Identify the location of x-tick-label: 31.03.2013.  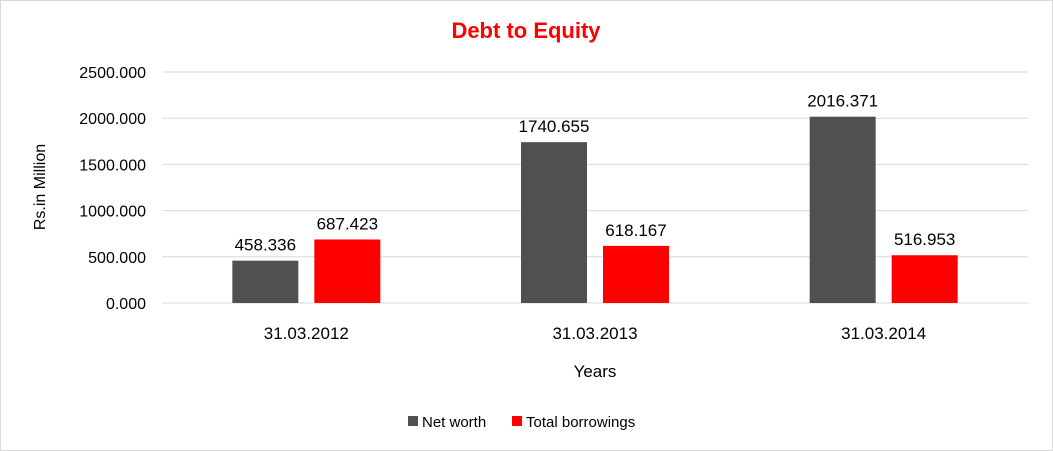
(594, 333).